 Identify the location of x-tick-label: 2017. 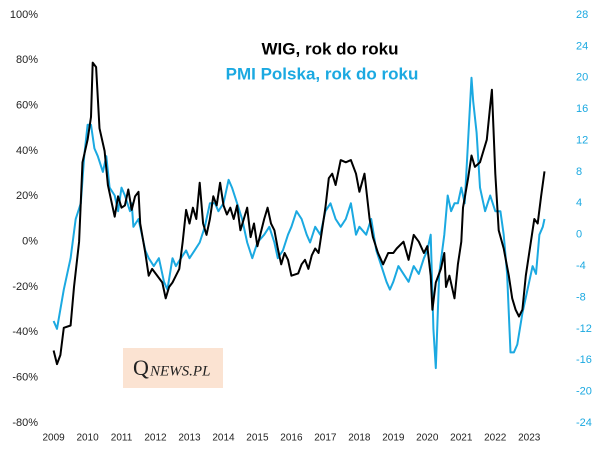
(325, 438).